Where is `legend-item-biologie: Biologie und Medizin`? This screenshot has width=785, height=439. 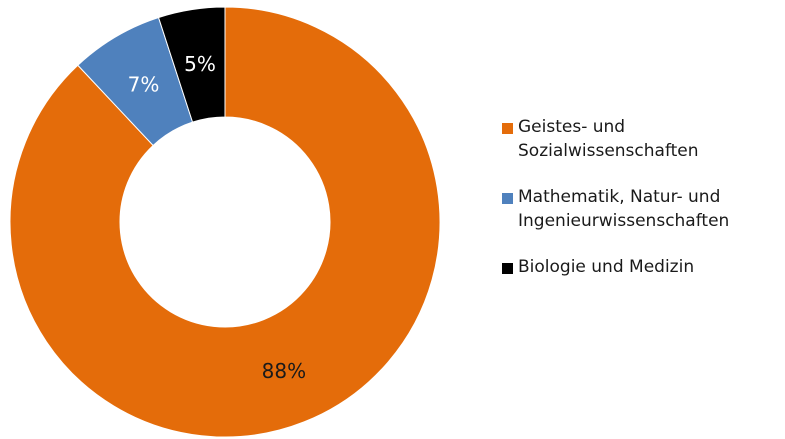 legend-item-biologie: Biologie und Medizin is located at coordinates (642, 267).